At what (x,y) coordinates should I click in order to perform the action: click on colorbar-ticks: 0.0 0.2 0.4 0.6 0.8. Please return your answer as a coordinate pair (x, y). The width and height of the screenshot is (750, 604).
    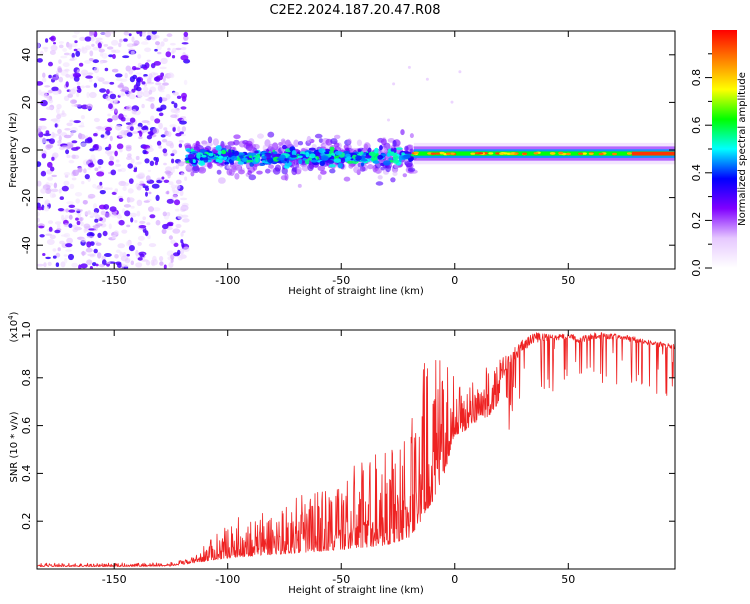
    Looking at the image, I should click on (701, 165).